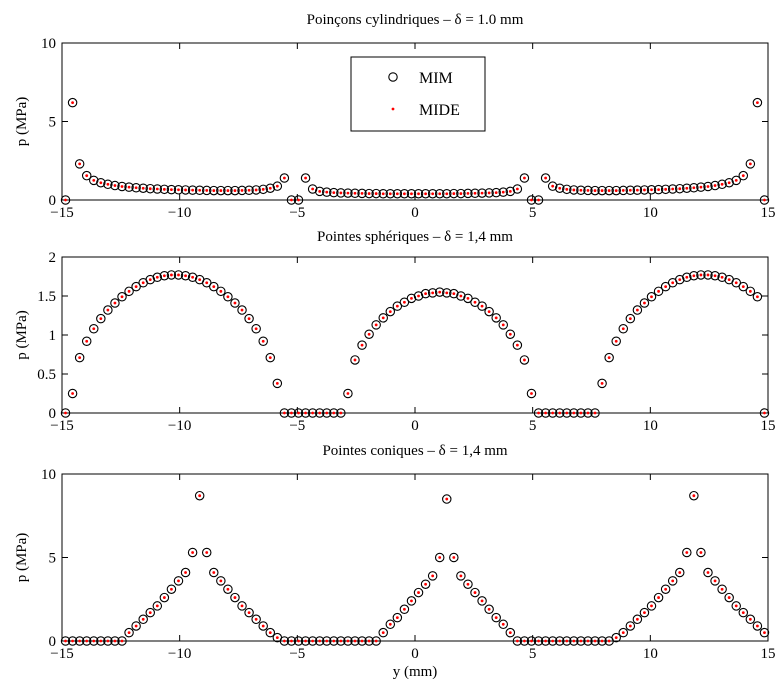 The image size is (777, 692). I want to click on legend-label: MIM, so click(436, 78).